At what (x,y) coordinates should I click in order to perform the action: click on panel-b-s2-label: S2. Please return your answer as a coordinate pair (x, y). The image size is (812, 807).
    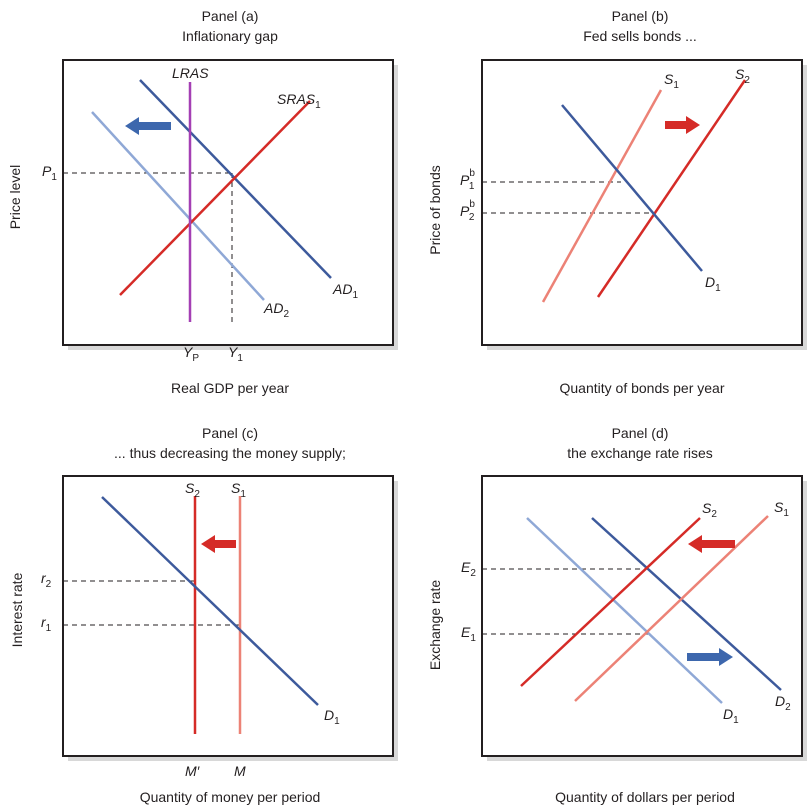
    Looking at the image, I should click on (742, 76).